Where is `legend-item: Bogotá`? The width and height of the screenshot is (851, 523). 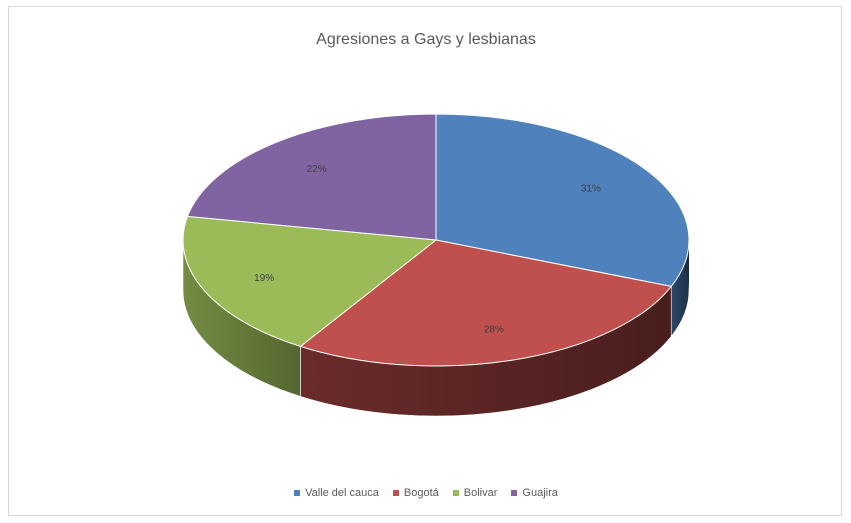 legend-item: Bogotá is located at coordinates (415, 493).